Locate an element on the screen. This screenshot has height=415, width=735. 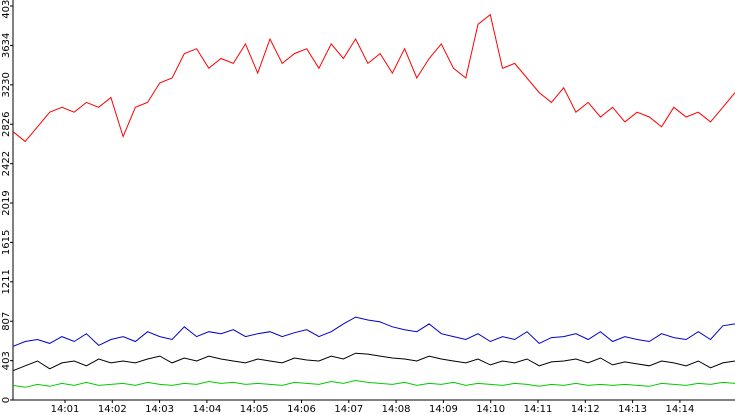
y-tick-label: 0 is located at coordinates (6, 400).